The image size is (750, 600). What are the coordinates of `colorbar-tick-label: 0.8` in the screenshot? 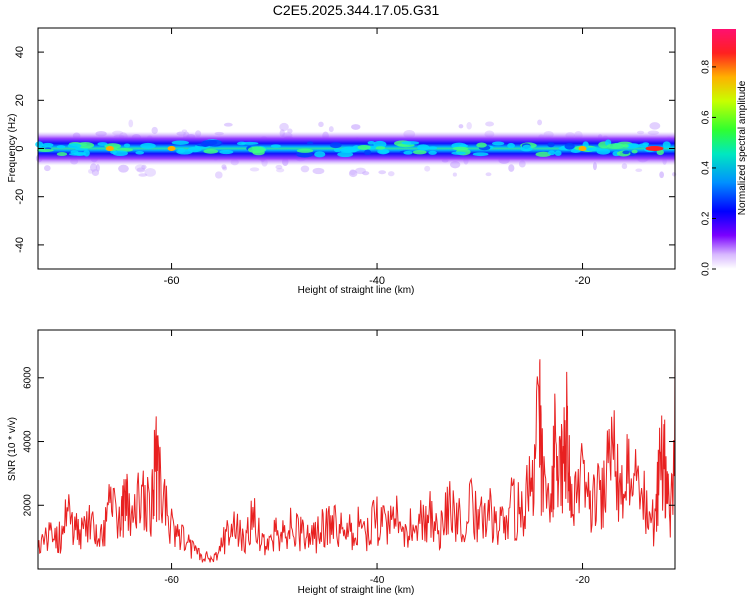 It's located at (706, 67).